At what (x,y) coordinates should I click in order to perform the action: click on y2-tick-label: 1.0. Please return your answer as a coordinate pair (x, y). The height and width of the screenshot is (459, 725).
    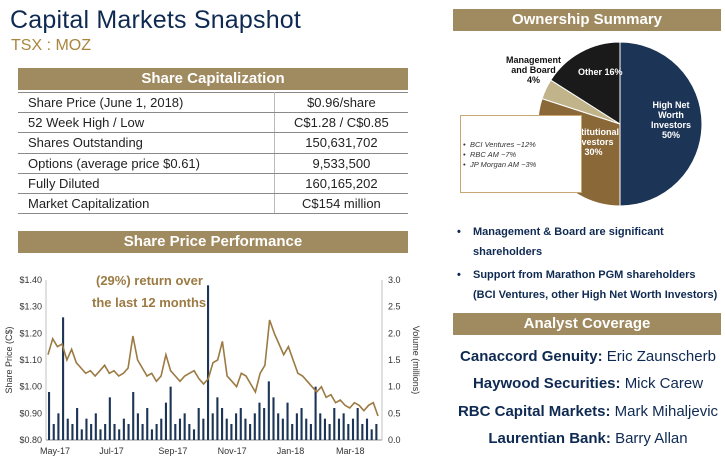
    Looking at the image, I should click on (394, 387).